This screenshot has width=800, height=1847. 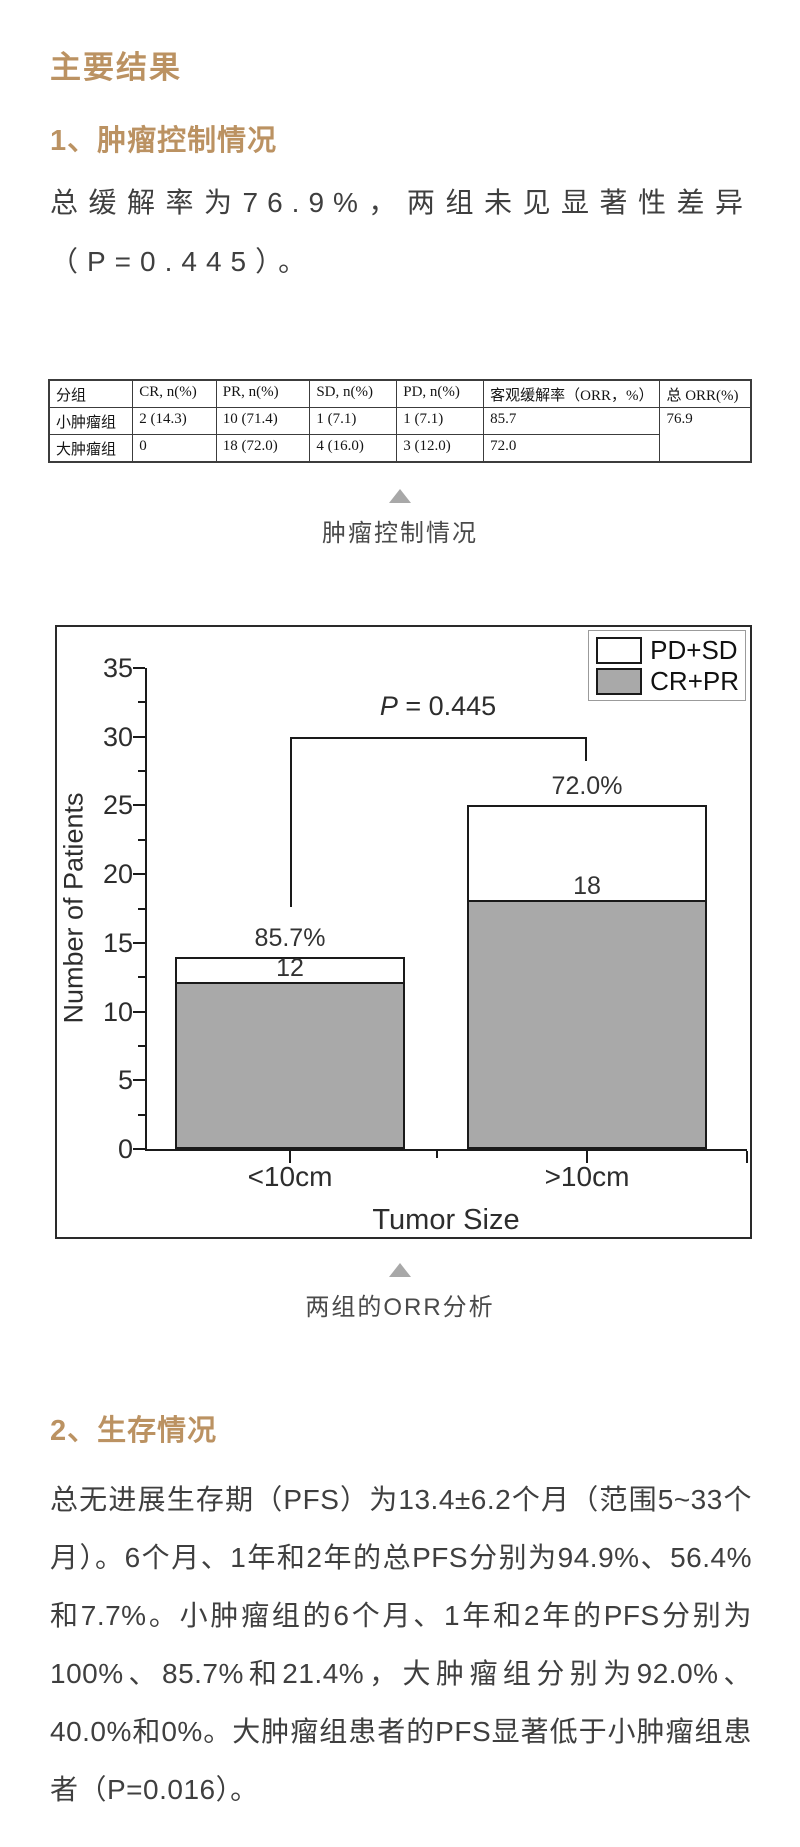 I want to click on chart-p-value-annotation: P = 0.445, so click(x=438, y=706).